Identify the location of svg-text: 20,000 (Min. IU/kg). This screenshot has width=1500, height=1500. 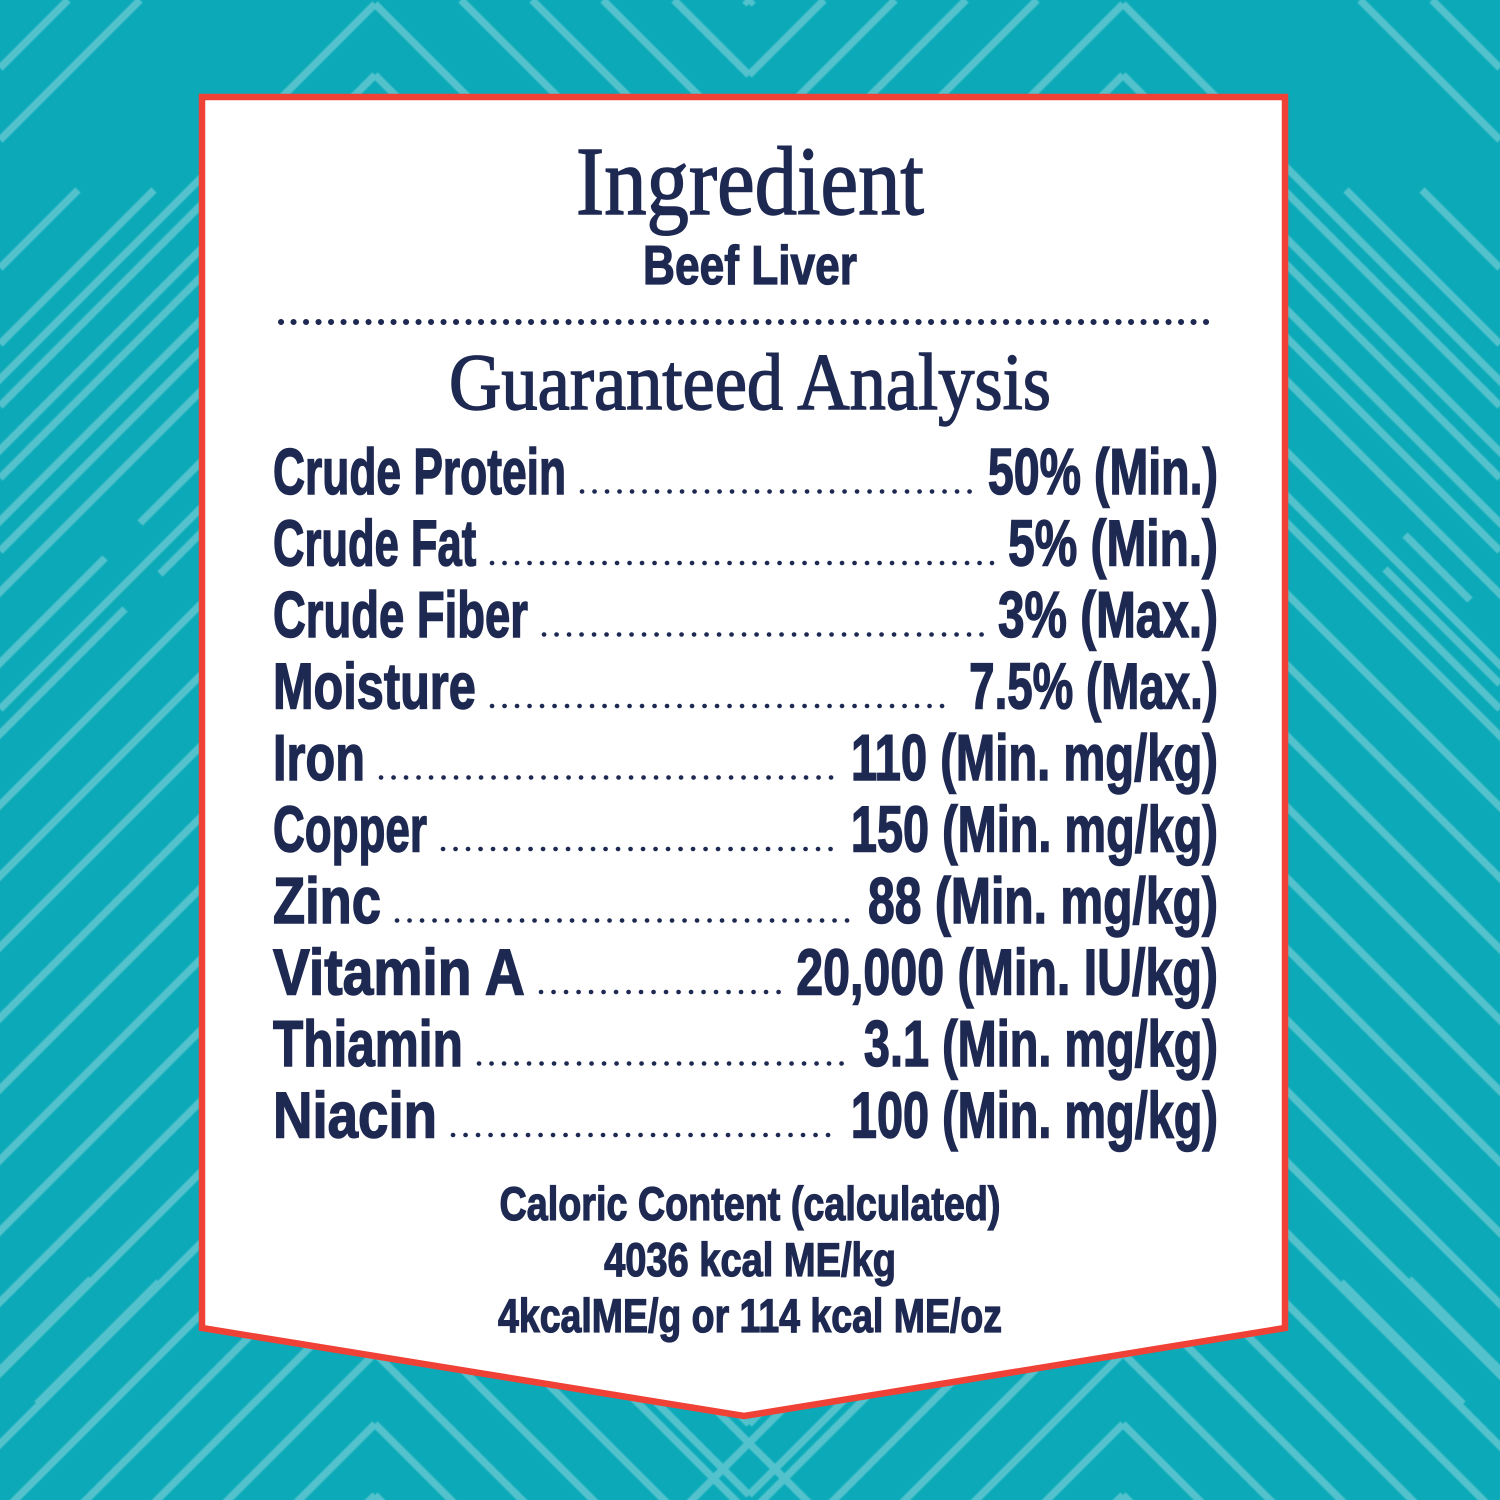
(1007, 973).